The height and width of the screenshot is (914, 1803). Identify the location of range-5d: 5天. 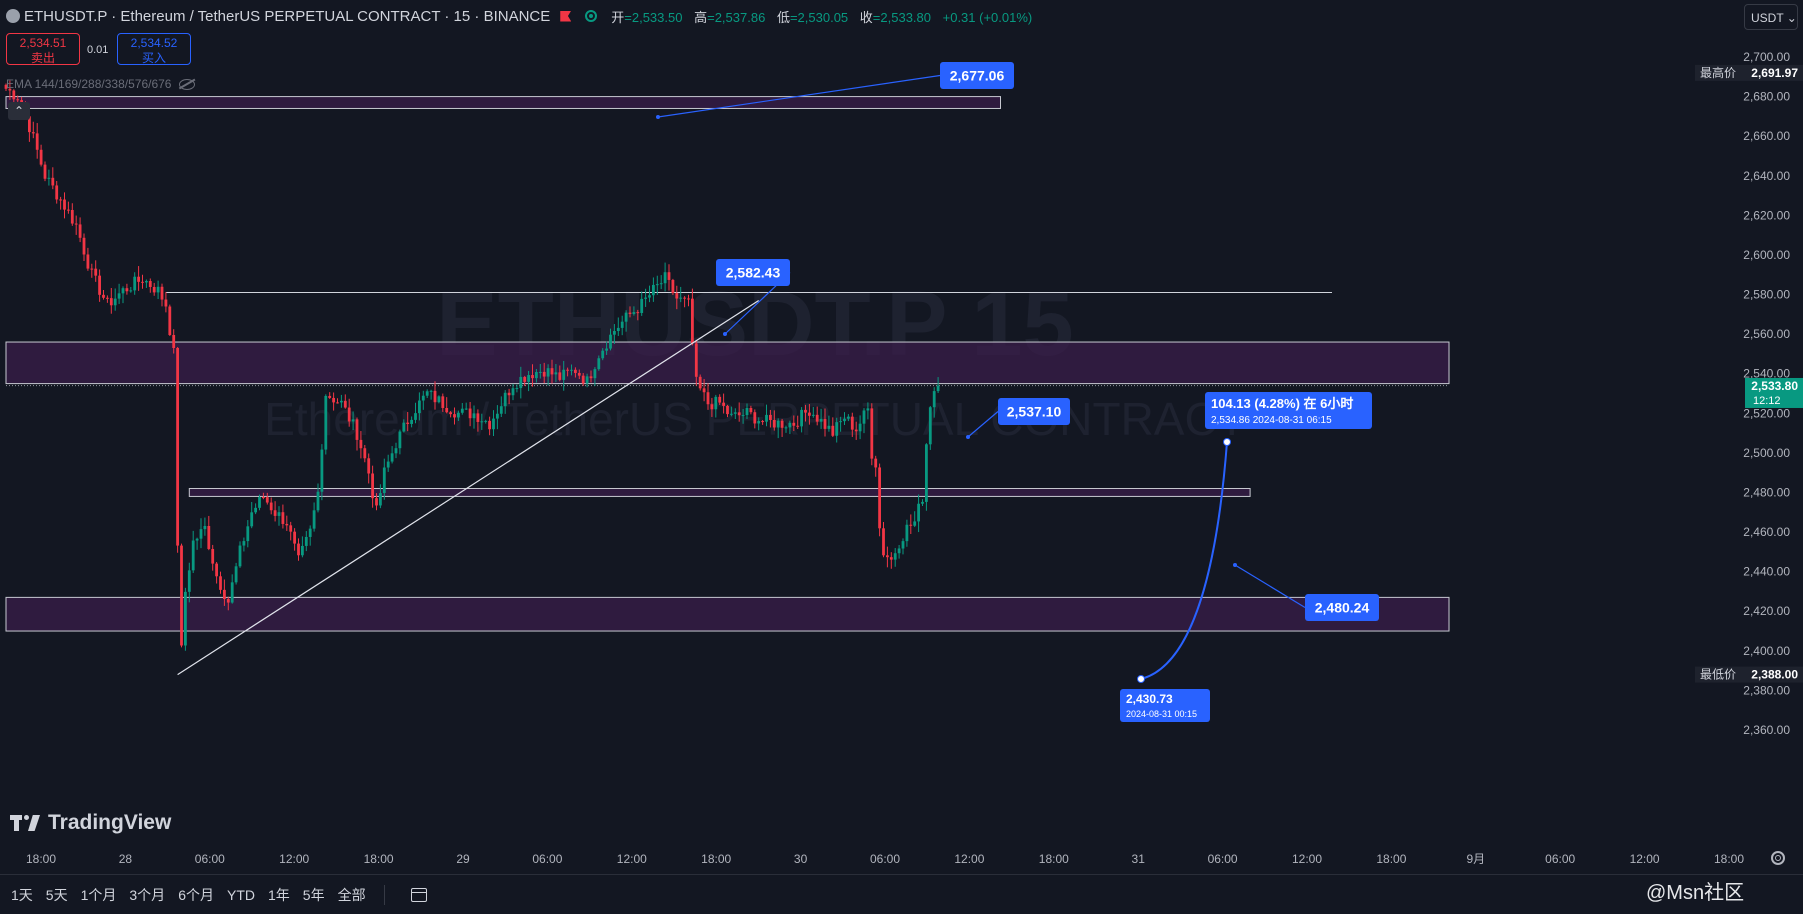
(56, 894).